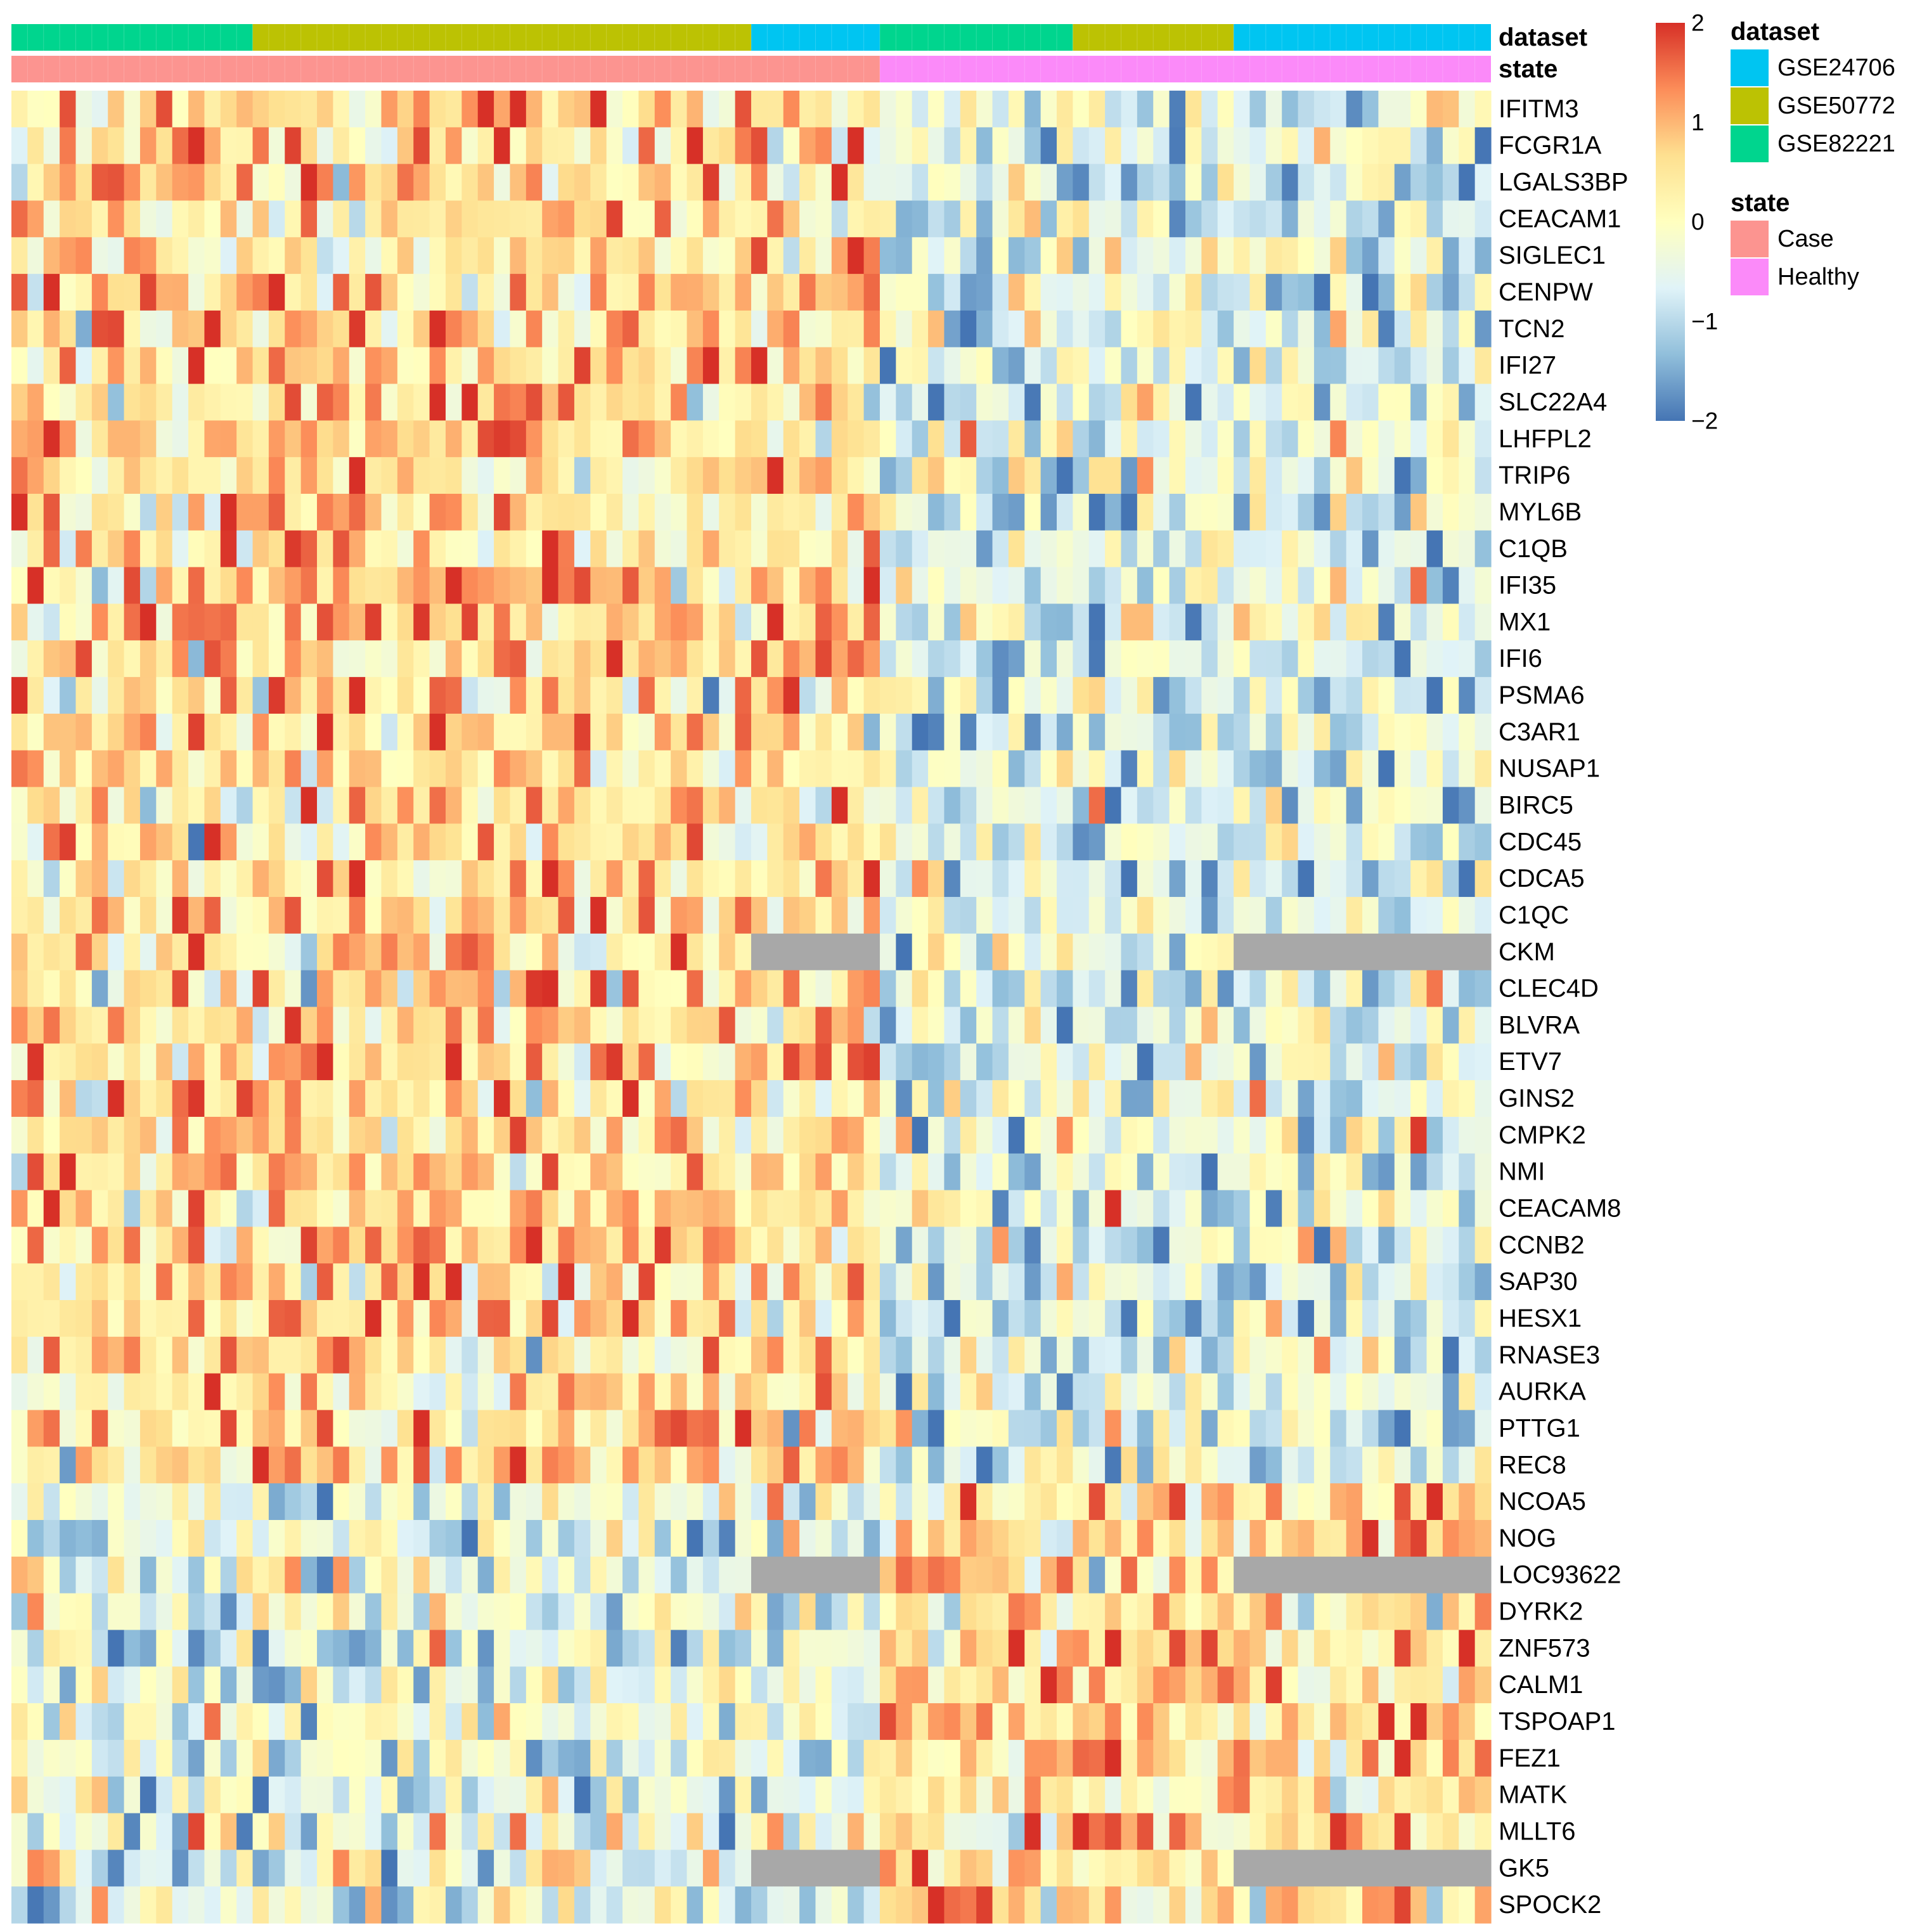  Describe the element at coordinates (1750, 239) in the screenshot. I see `legend-swatch-case` at that location.